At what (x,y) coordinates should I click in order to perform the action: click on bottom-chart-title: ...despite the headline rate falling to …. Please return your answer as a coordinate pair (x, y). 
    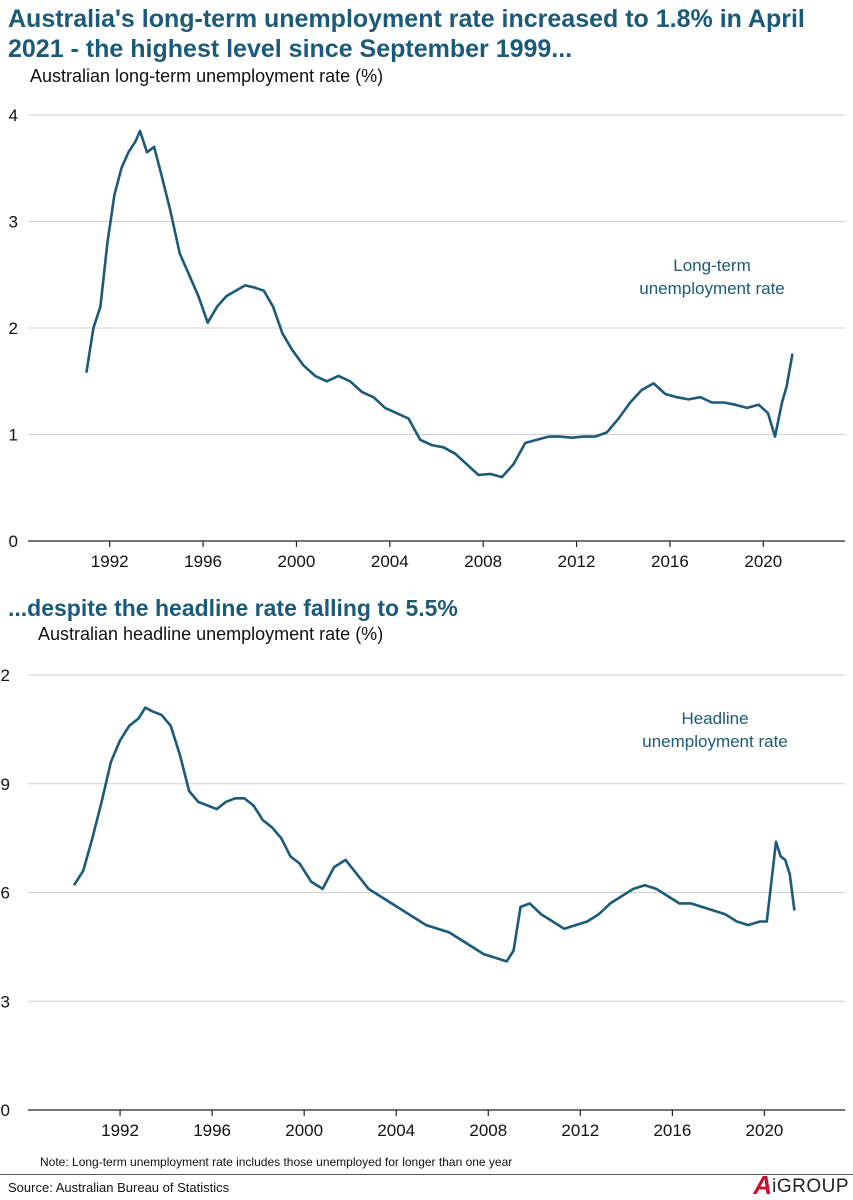
    Looking at the image, I should click on (233, 608).